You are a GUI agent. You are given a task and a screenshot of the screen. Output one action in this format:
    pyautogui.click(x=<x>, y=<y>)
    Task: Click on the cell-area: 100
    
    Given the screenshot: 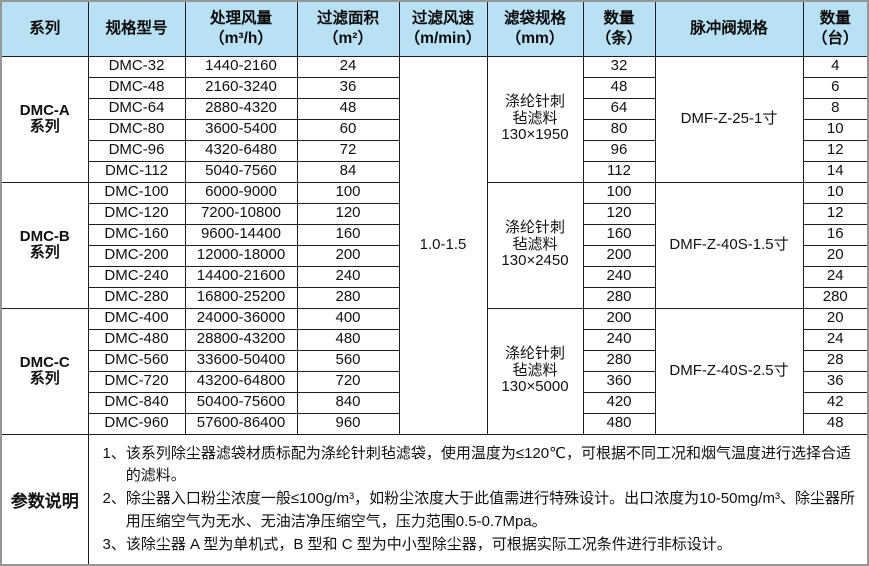 What is the action you would take?
    pyautogui.click(x=348, y=192)
    